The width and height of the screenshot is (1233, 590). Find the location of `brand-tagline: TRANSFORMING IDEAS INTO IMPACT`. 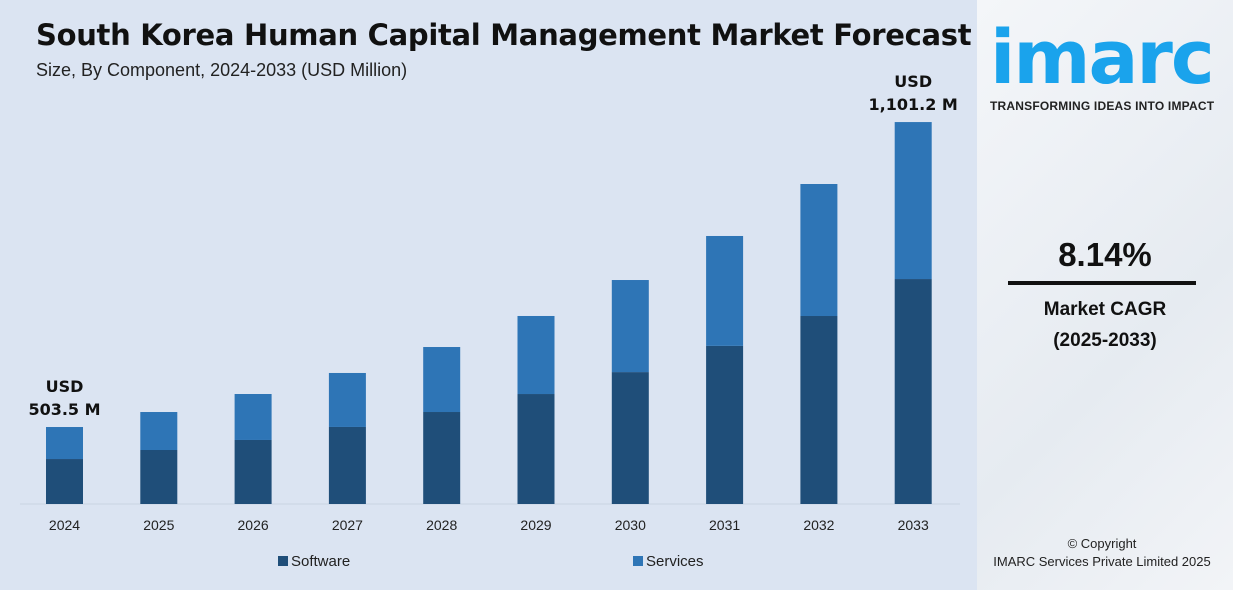

brand-tagline: TRANSFORMING IDEAS INTO IMPACT is located at coordinates (1102, 106).